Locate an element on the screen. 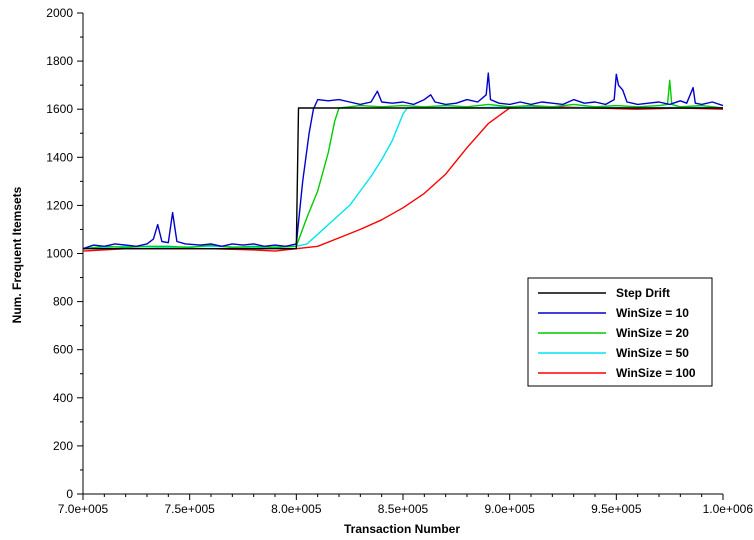 Image resolution: width=754 pixels, height=540 pixels. y-axis-title: Num. Frequent Itemsets is located at coordinates (17, 254).